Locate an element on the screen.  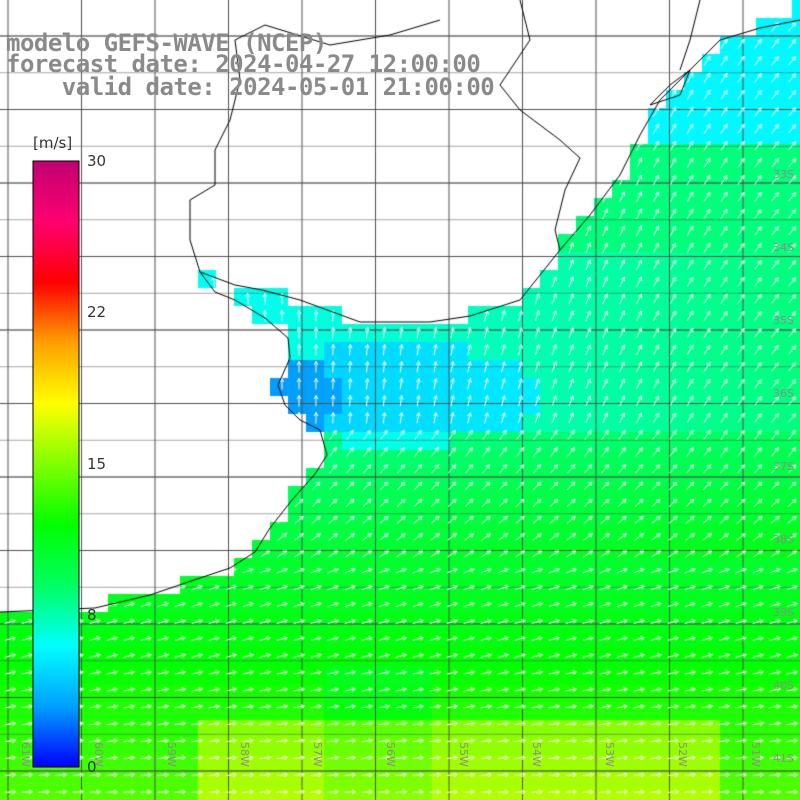
lon-label: 61W is located at coordinates (25, 754).